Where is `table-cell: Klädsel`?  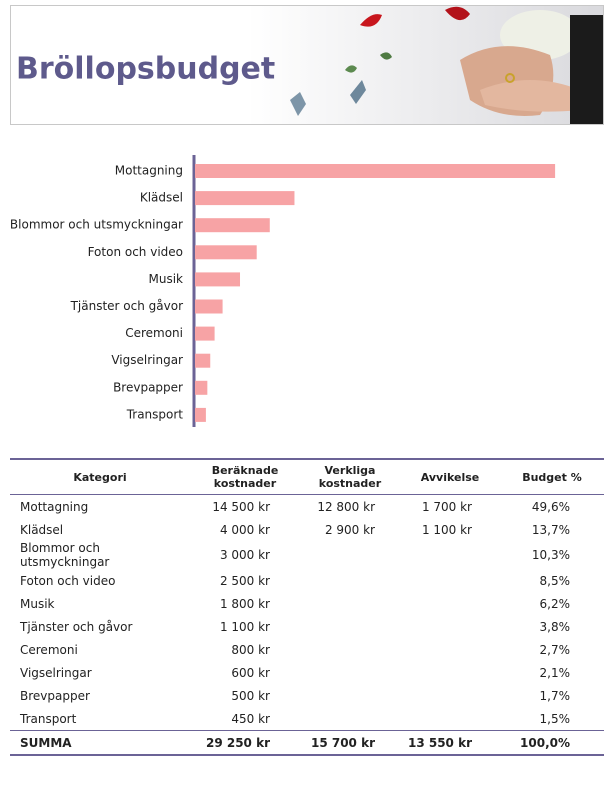
table-cell: Klädsel is located at coordinates (42, 529).